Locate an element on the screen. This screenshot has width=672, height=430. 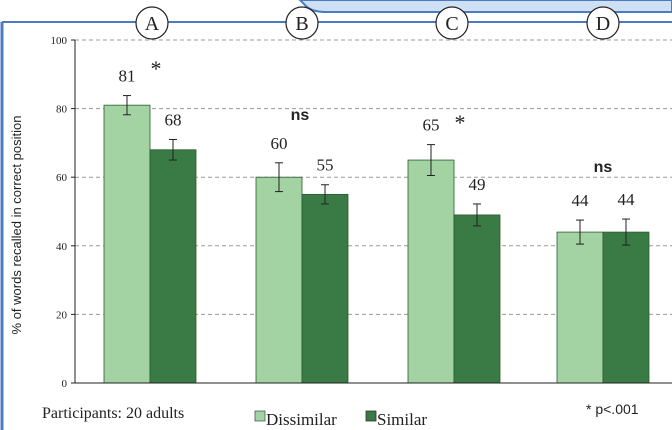
bar-b-dissimilar is located at coordinates (279, 280).